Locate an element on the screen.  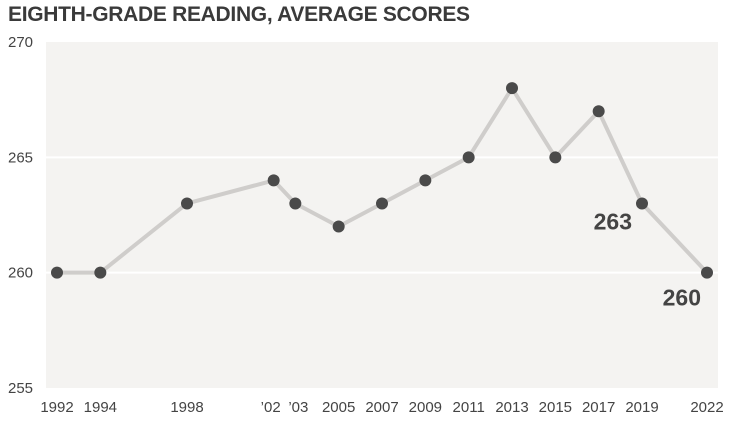
x-tick-label-2015: 2015 is located at coordinates (555, 407).